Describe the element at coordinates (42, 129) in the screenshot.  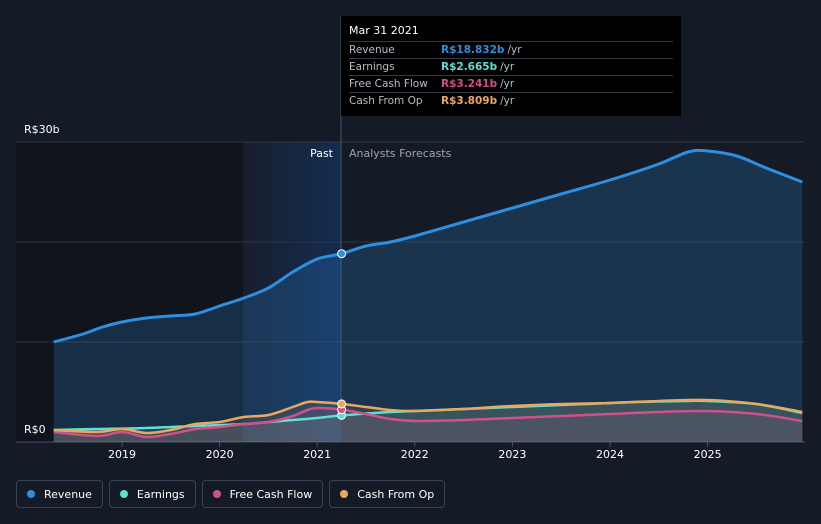
I see `y-axis-top-label: R$30b` at that location.